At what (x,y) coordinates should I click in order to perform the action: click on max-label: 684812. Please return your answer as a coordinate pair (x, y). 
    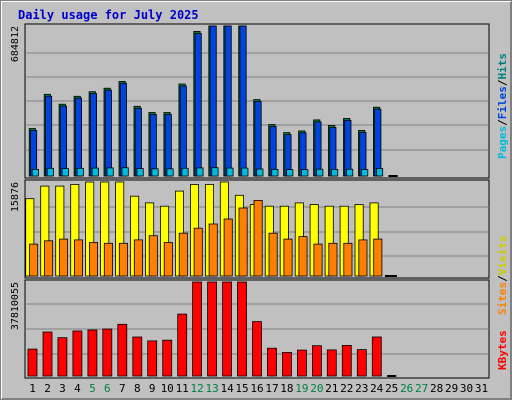
    Looking at the image, I should click on (15, 44).